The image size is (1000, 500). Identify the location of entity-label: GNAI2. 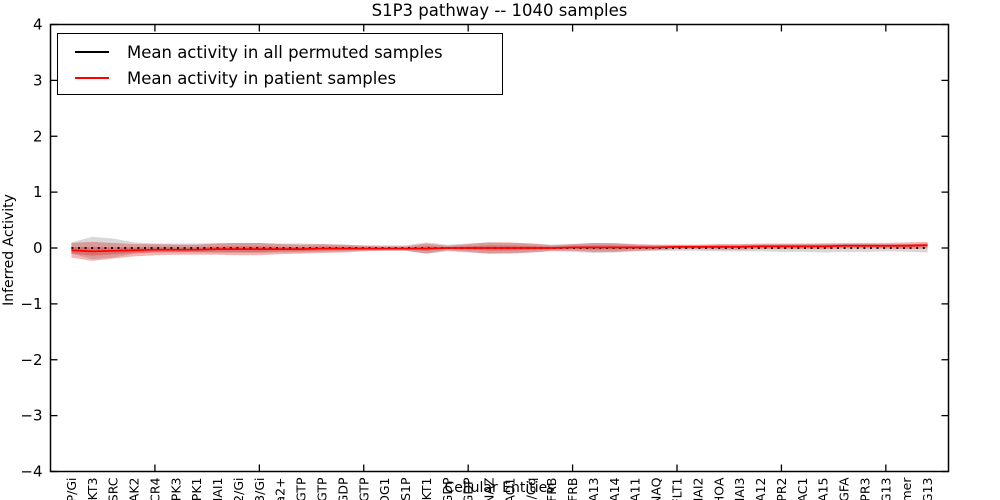
(697, 489).